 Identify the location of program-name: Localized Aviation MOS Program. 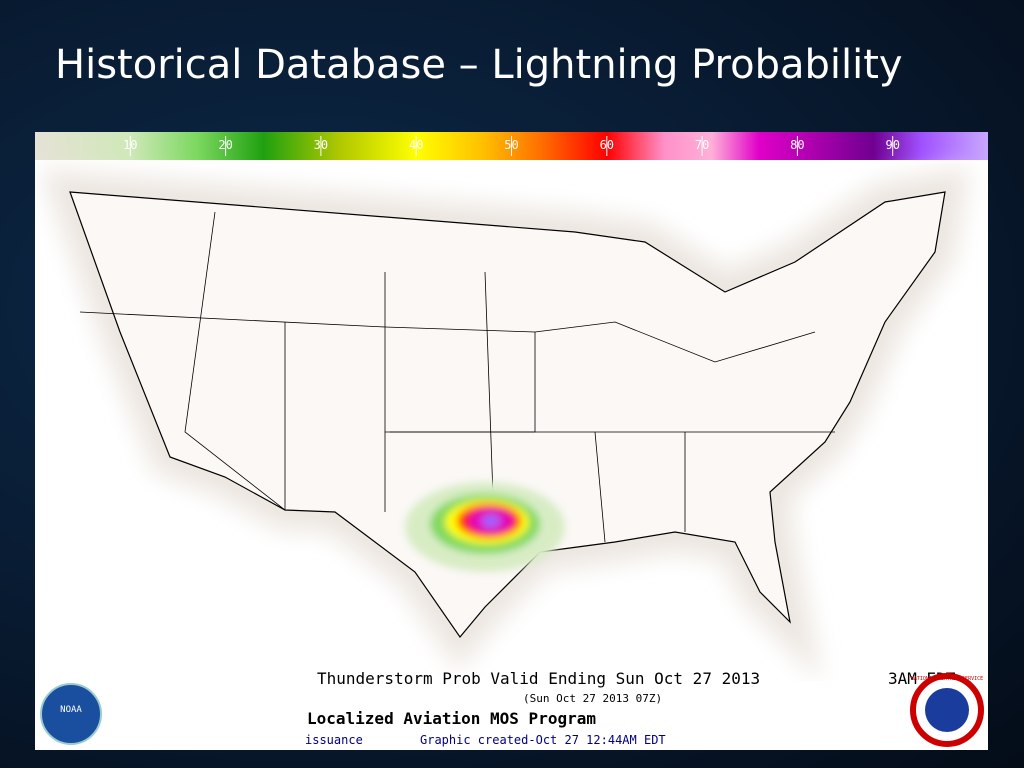
(451, 718).